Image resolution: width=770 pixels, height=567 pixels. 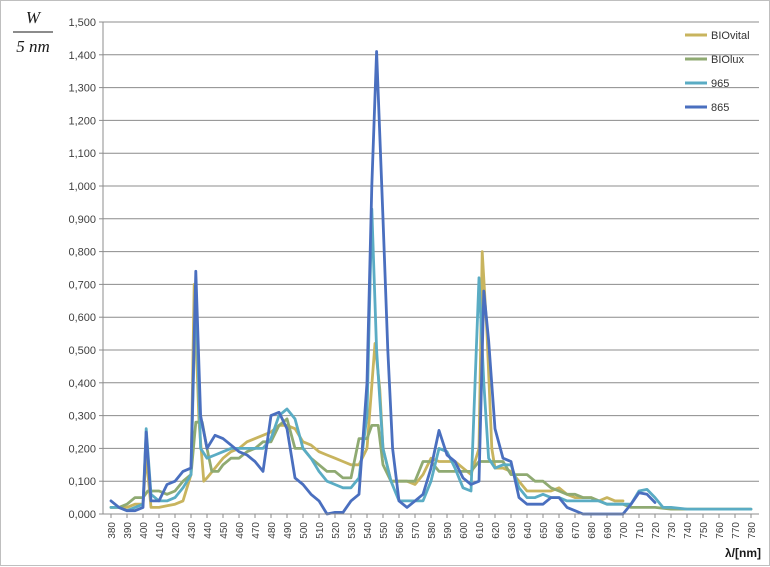 I want to click on x-tick-label: 460, so click(x=240, y=530).